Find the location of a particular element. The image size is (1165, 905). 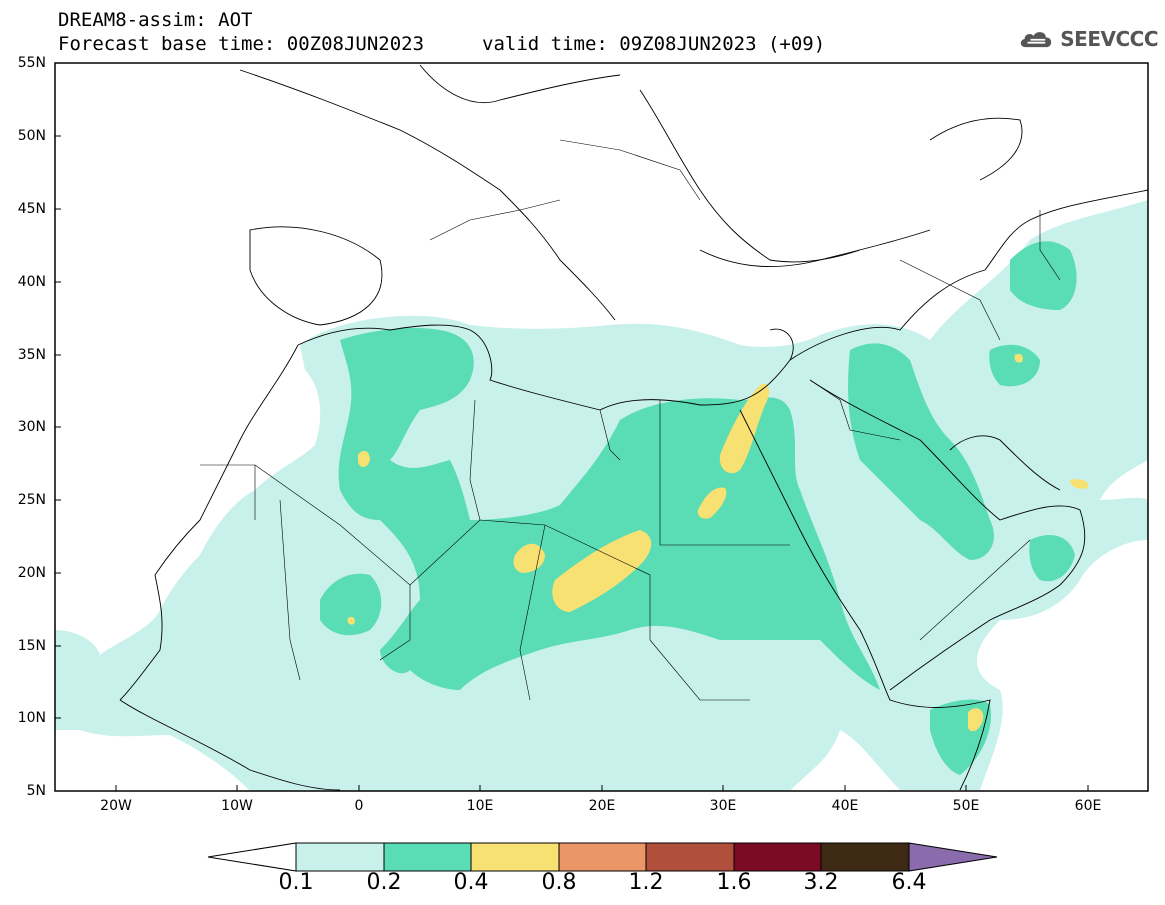

colorbar-label: 0.4 is located at coordinates (471, 882).